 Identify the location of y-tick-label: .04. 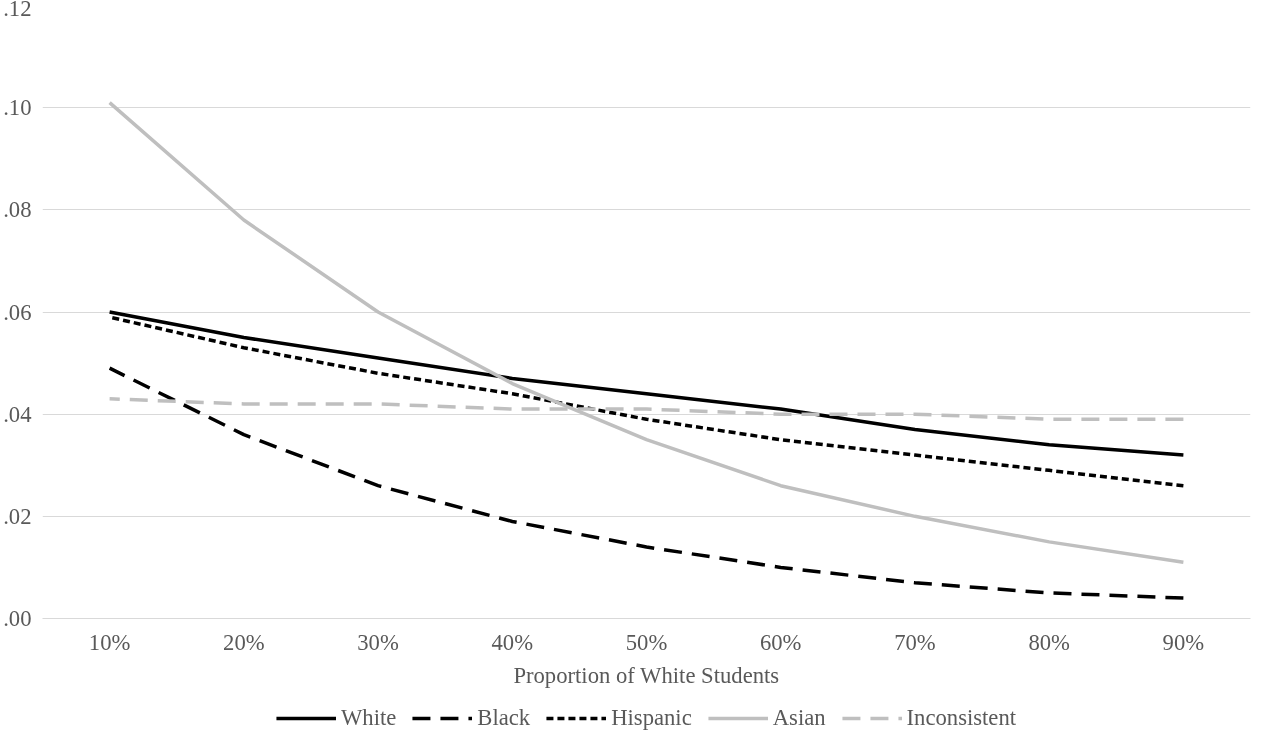
(17, 414).